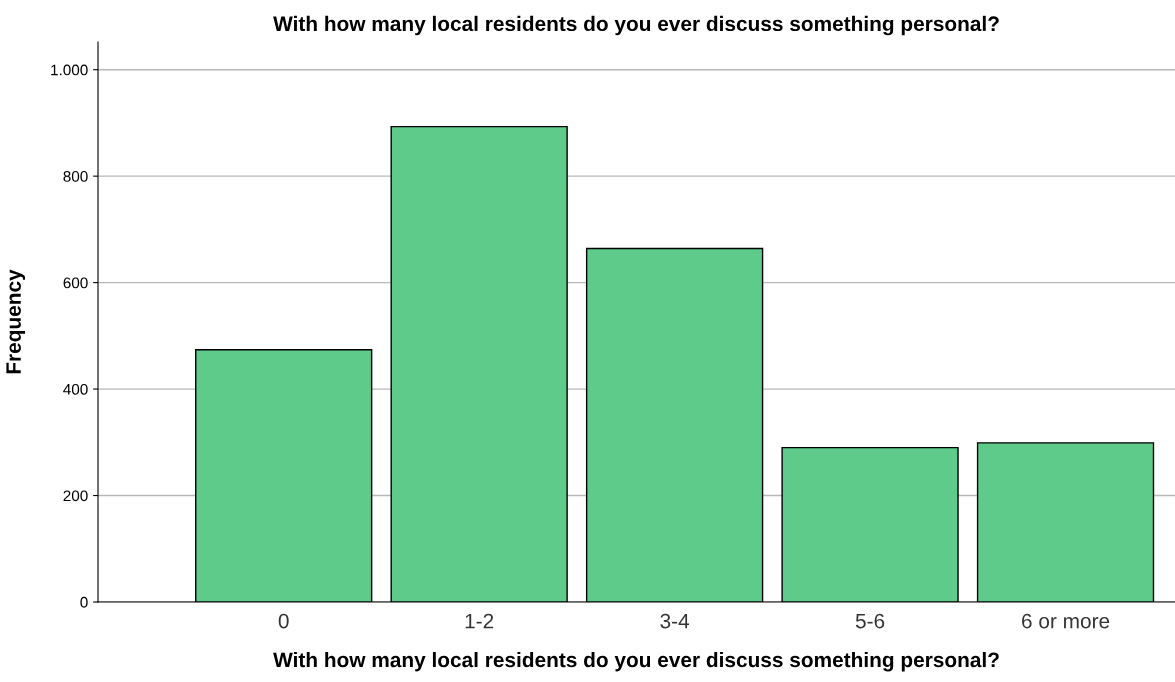 The width and height of the screenshot is (1175, 682). Describe the element at coordinates (75, 389) in the screenshot. I see `y-tick-label: 400` at that location.